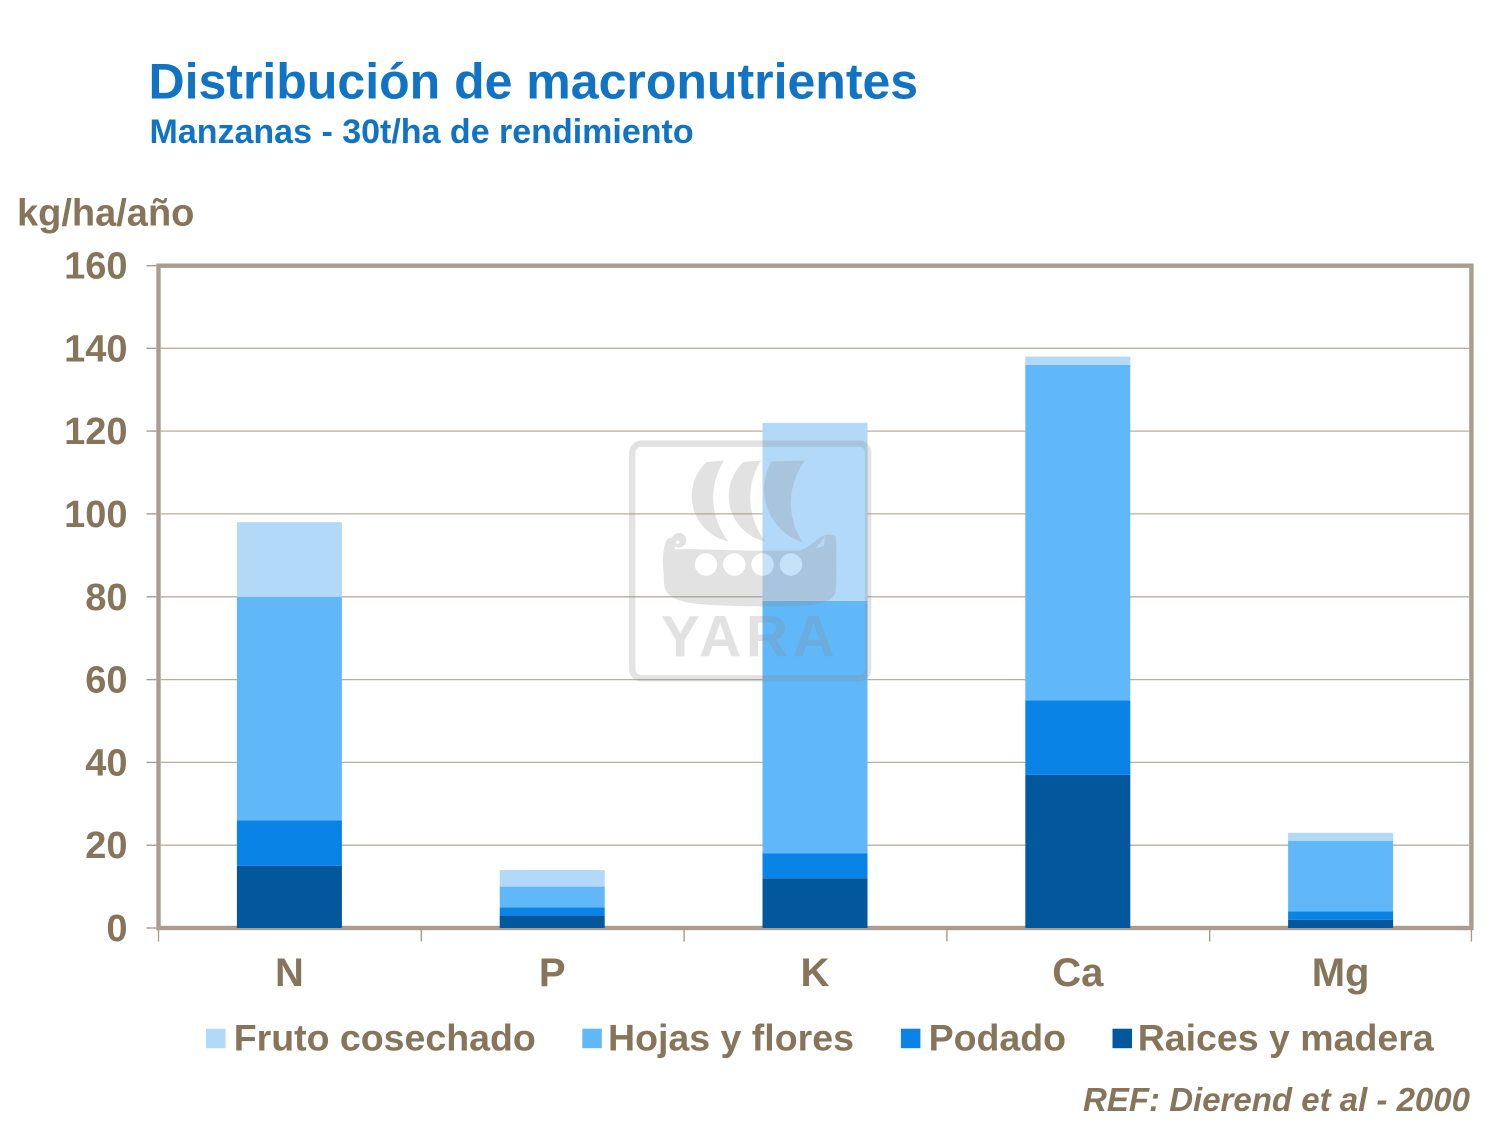 This screenshot has height=1125, width=1500. I want to click on svg-text: Hojas y flores, so click(731, 1038).